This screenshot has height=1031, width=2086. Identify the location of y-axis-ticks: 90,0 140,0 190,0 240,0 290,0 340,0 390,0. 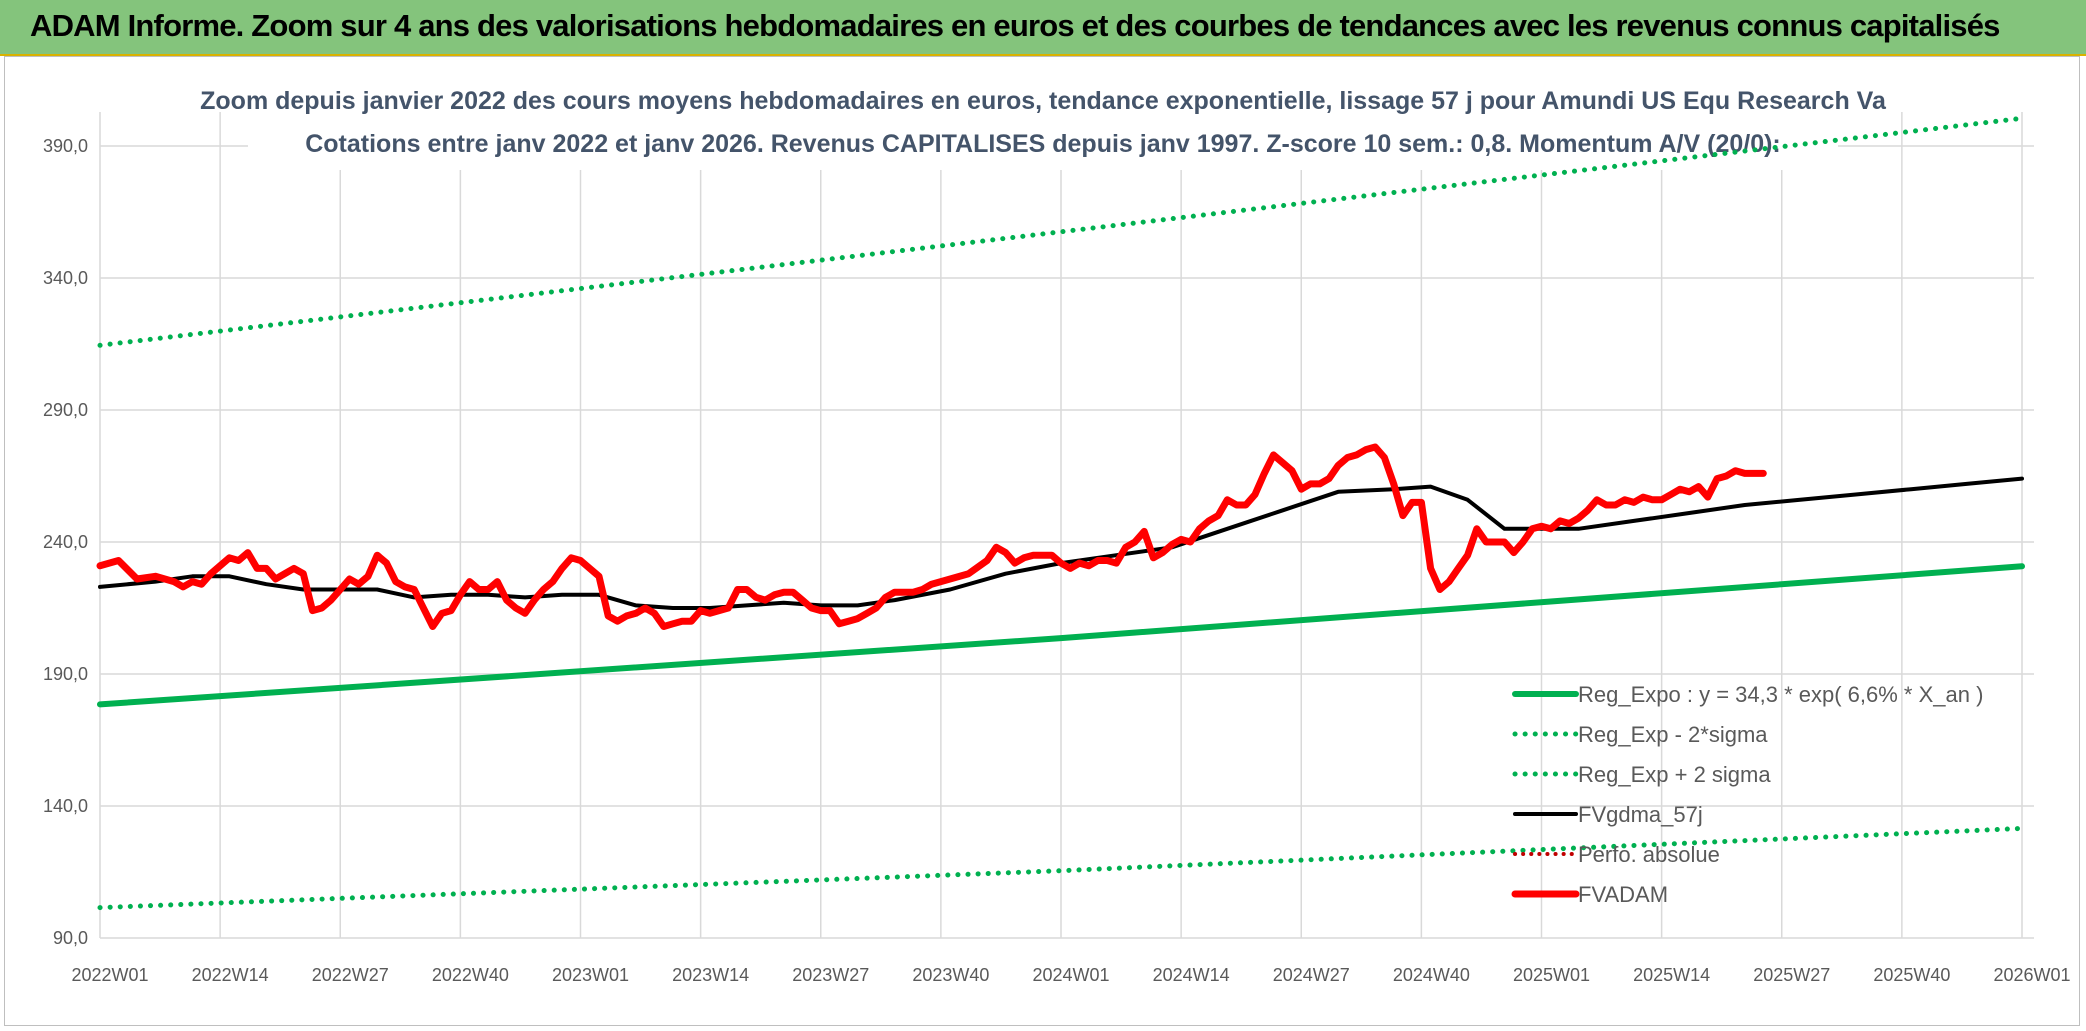
(65, 542).